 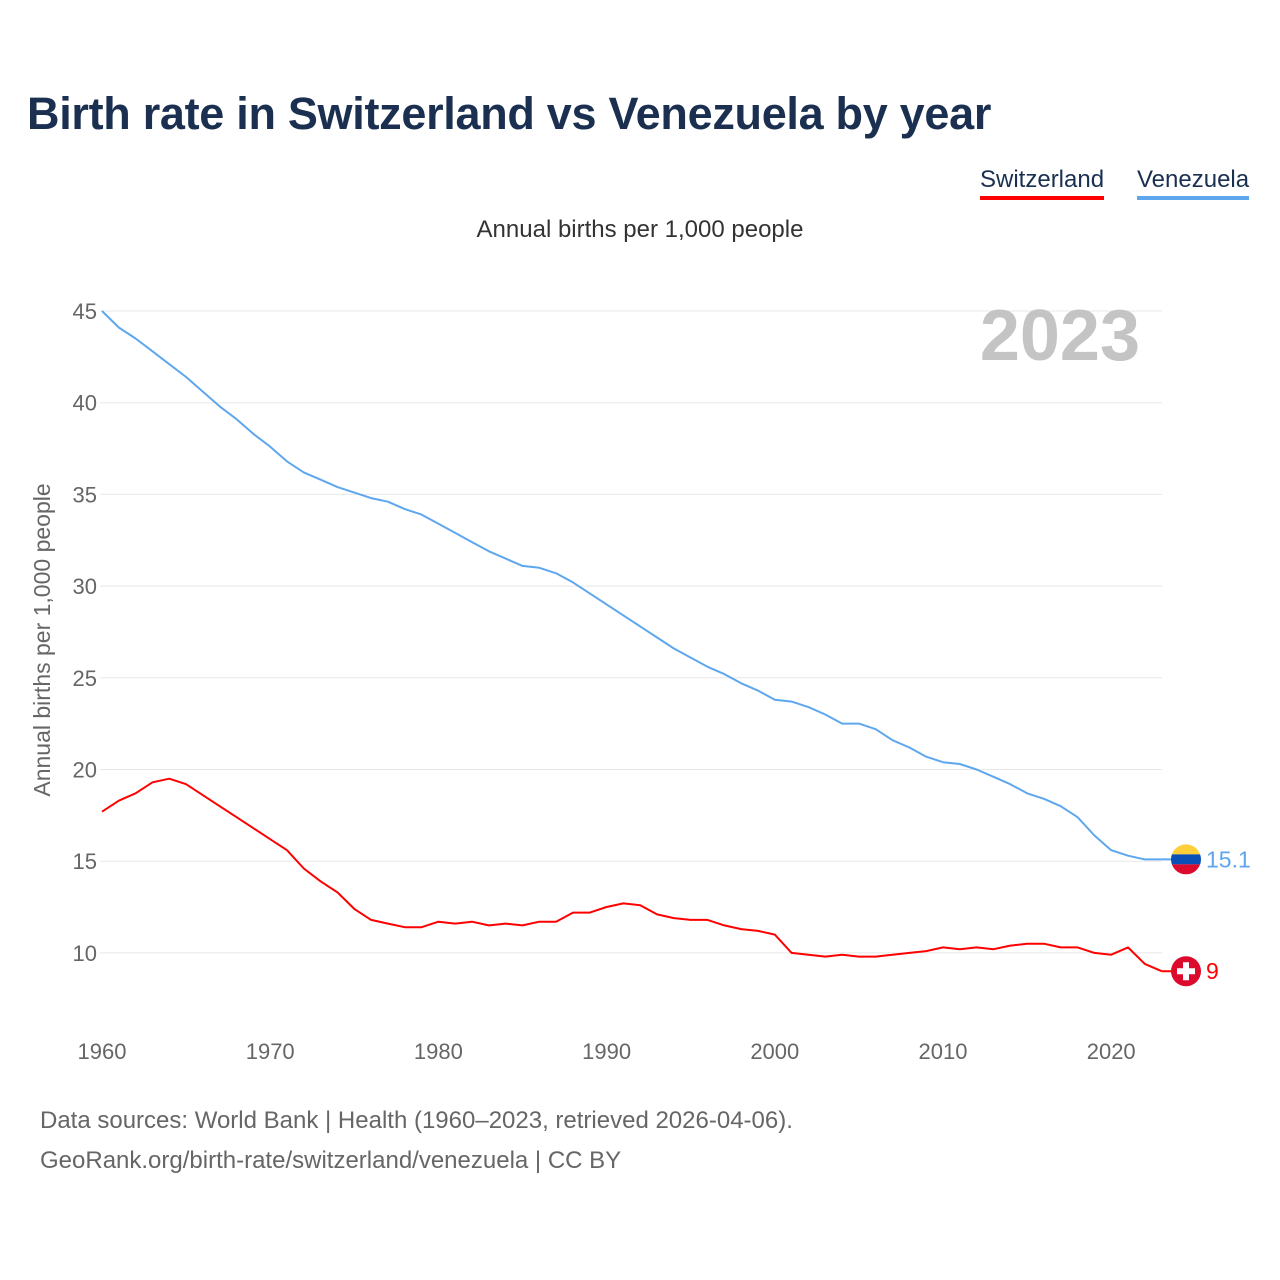 I want to click on chart-subtitle: Annual births per 1,000 people, so click(x=640, y=229).